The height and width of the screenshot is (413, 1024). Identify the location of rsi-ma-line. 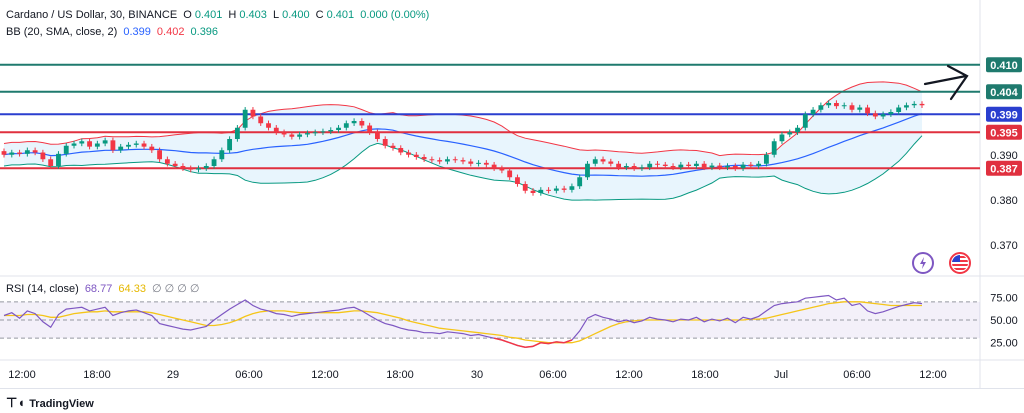
(463, 322).